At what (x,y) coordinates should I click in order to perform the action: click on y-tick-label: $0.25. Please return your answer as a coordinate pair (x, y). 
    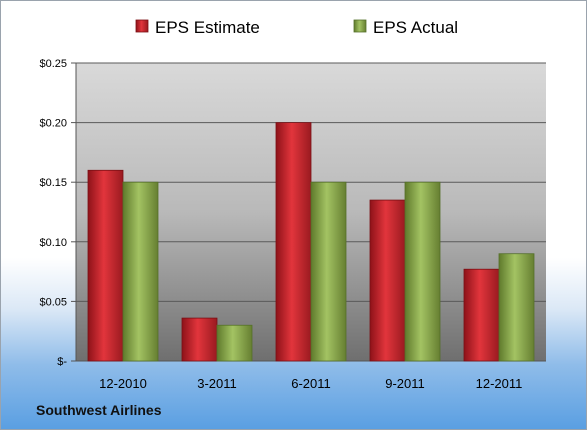
    Looking at the image, I should click on (53, 64).